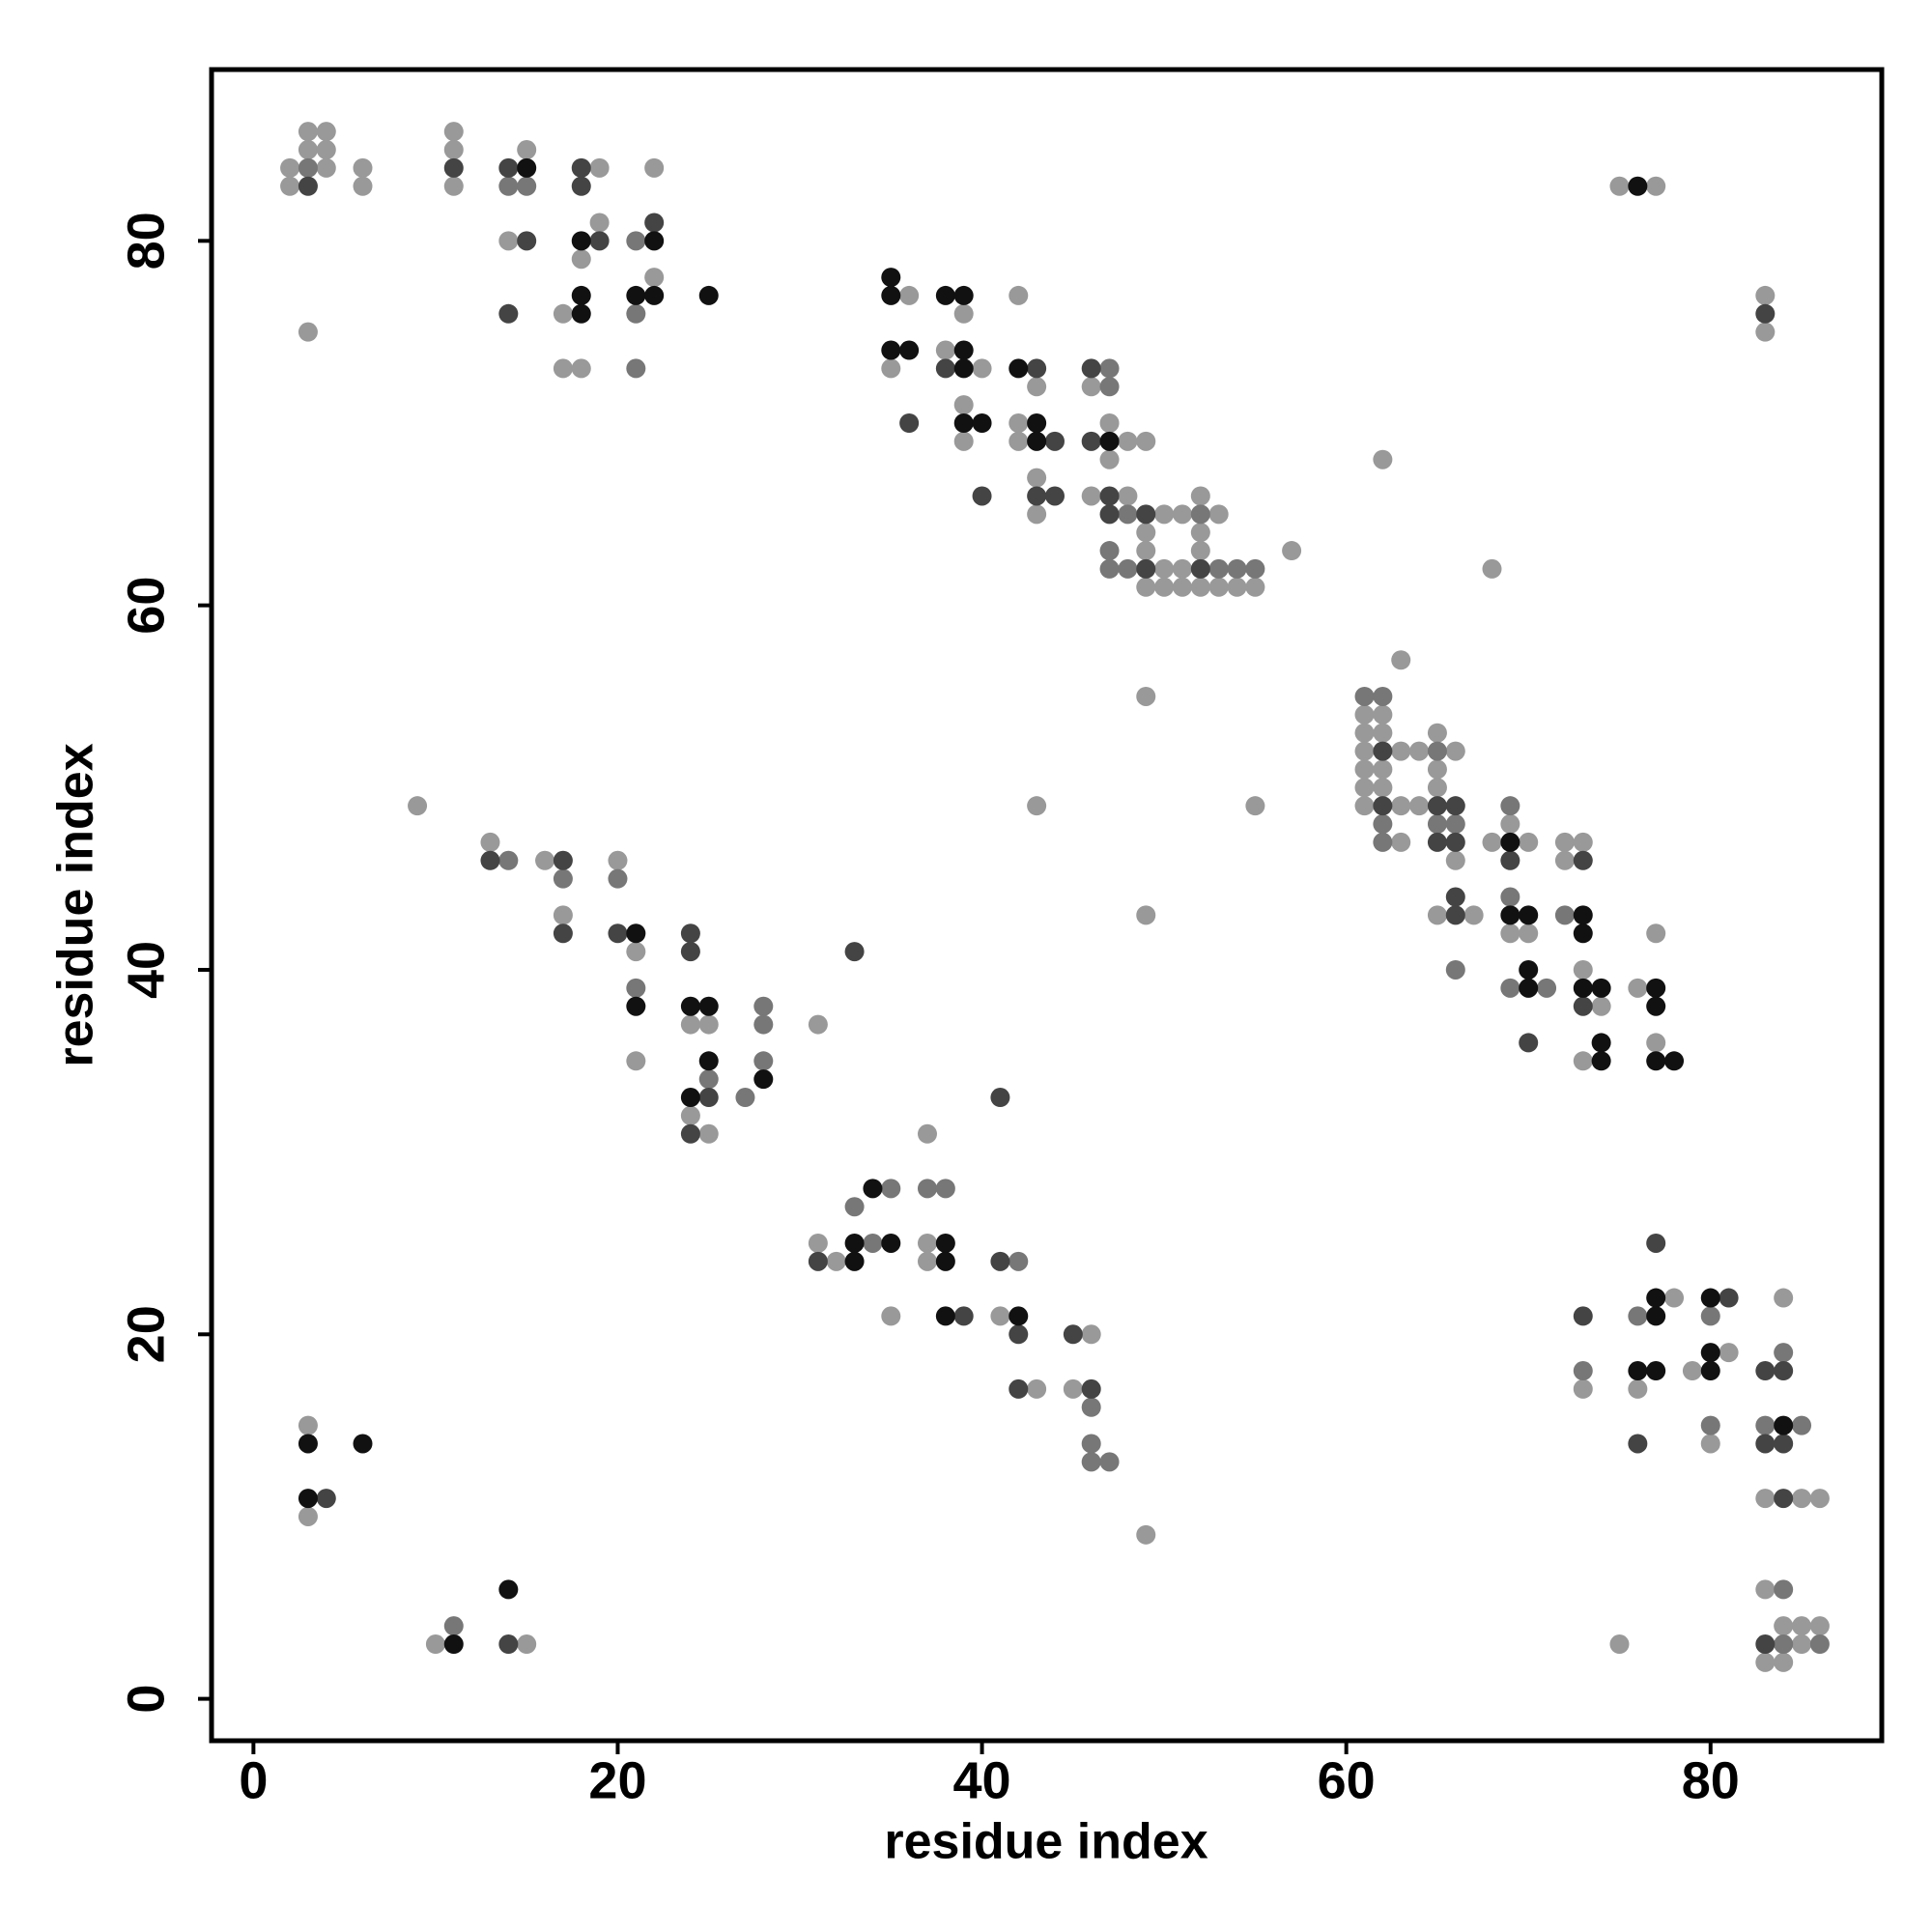 This screenshot has height=1932, width=1932. What do you see at coordinates (146, 1334) in the screenshot?
I see `y-tick-label: 20` at bounding box center [146, 1334].